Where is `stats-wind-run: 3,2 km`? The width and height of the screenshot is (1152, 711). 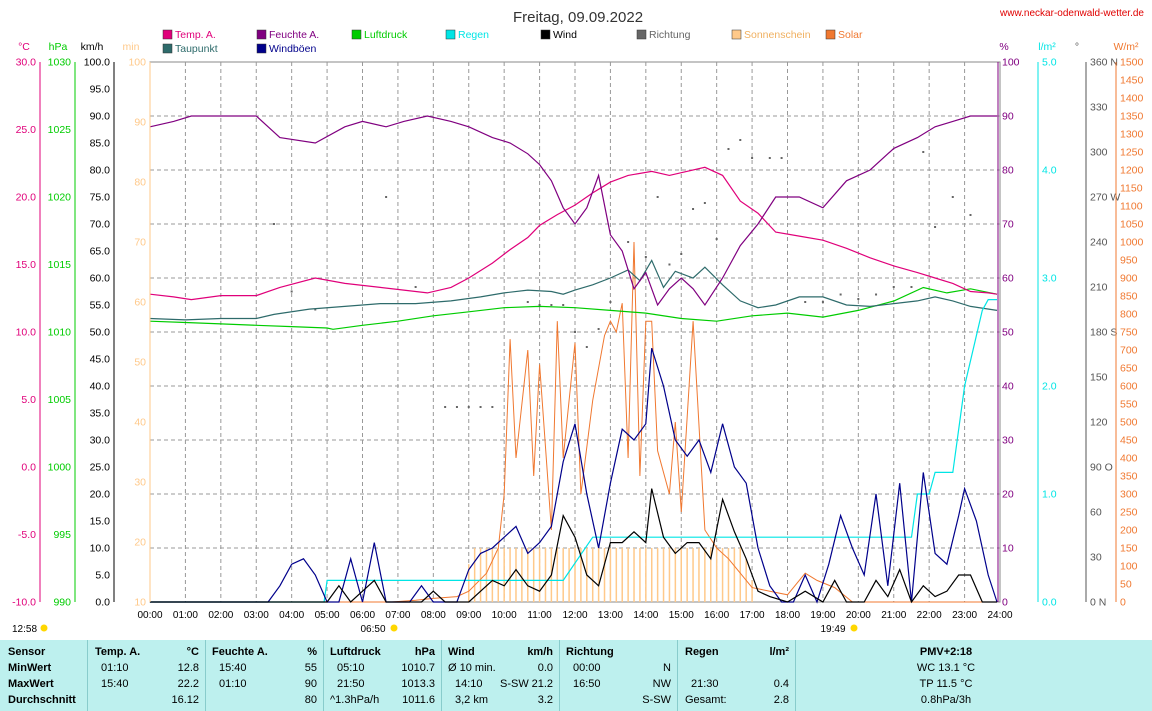
stats-wind-run: 3,2 km is located at coordinates (472, 700).